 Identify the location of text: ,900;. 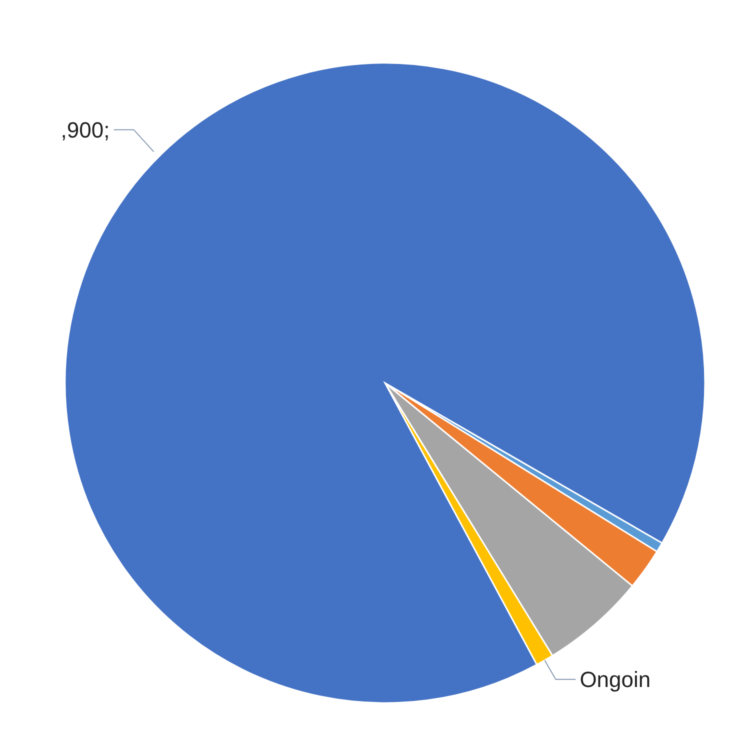
(85, 129).